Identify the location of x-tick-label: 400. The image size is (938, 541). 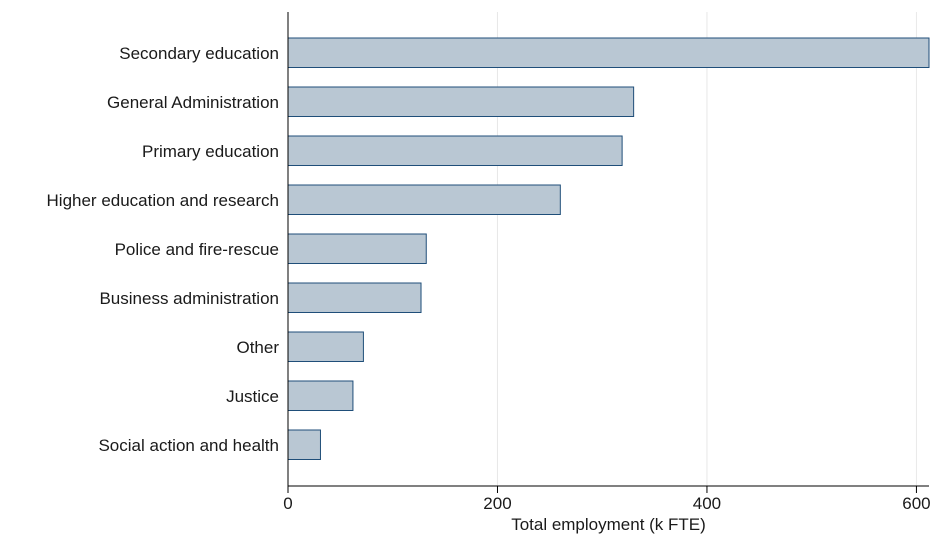
(707, 503).